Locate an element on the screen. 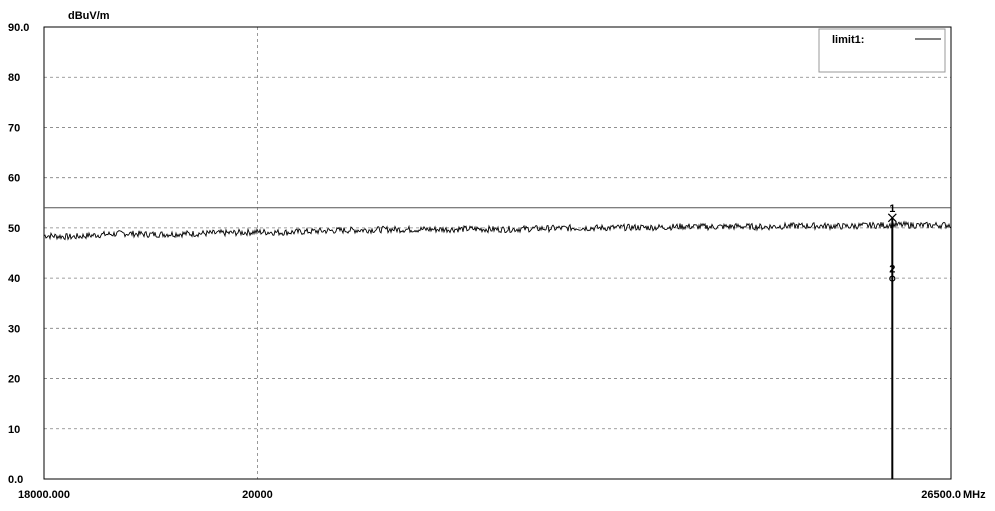 The width and height of the screenshot is (995, 511). series-layer is located at coordinates (497, 230).